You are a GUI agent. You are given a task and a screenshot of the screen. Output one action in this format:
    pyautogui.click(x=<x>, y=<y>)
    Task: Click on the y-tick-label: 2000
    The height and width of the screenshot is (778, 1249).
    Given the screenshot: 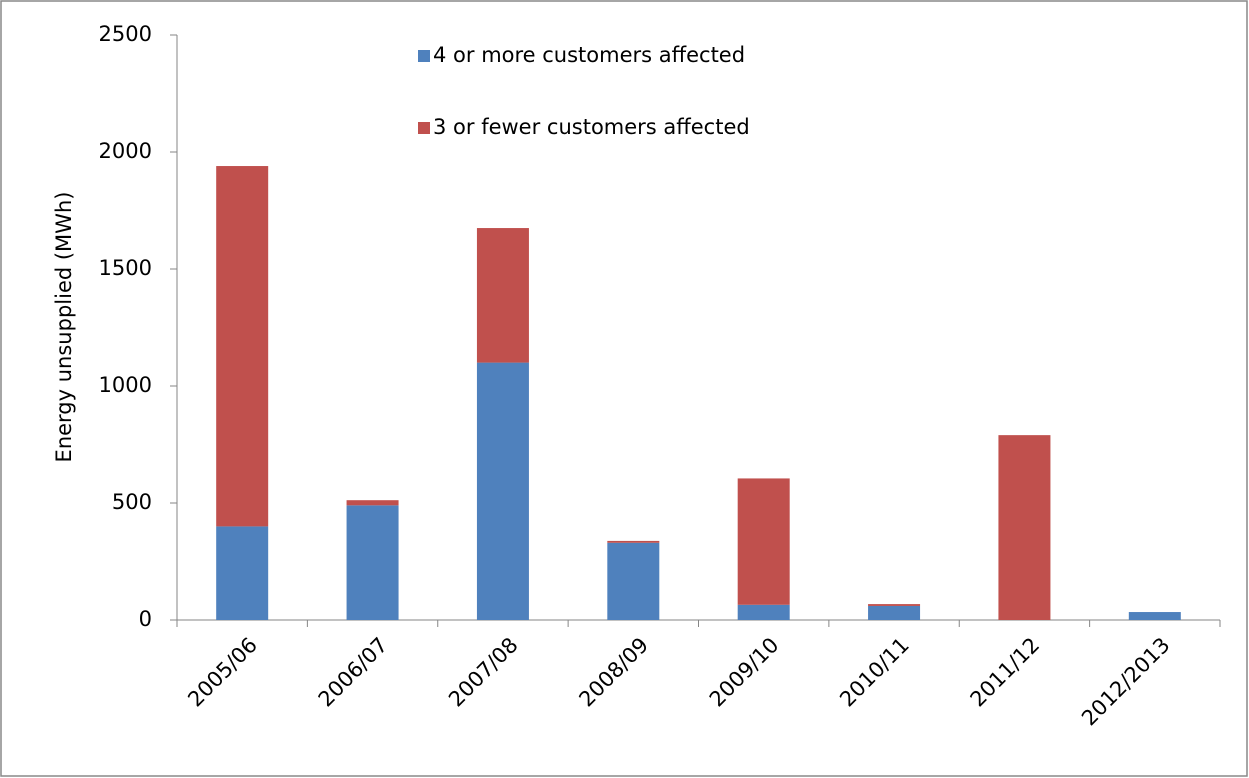 What is the action you would take?
    pyautogui.click(x=125, y=151)
    